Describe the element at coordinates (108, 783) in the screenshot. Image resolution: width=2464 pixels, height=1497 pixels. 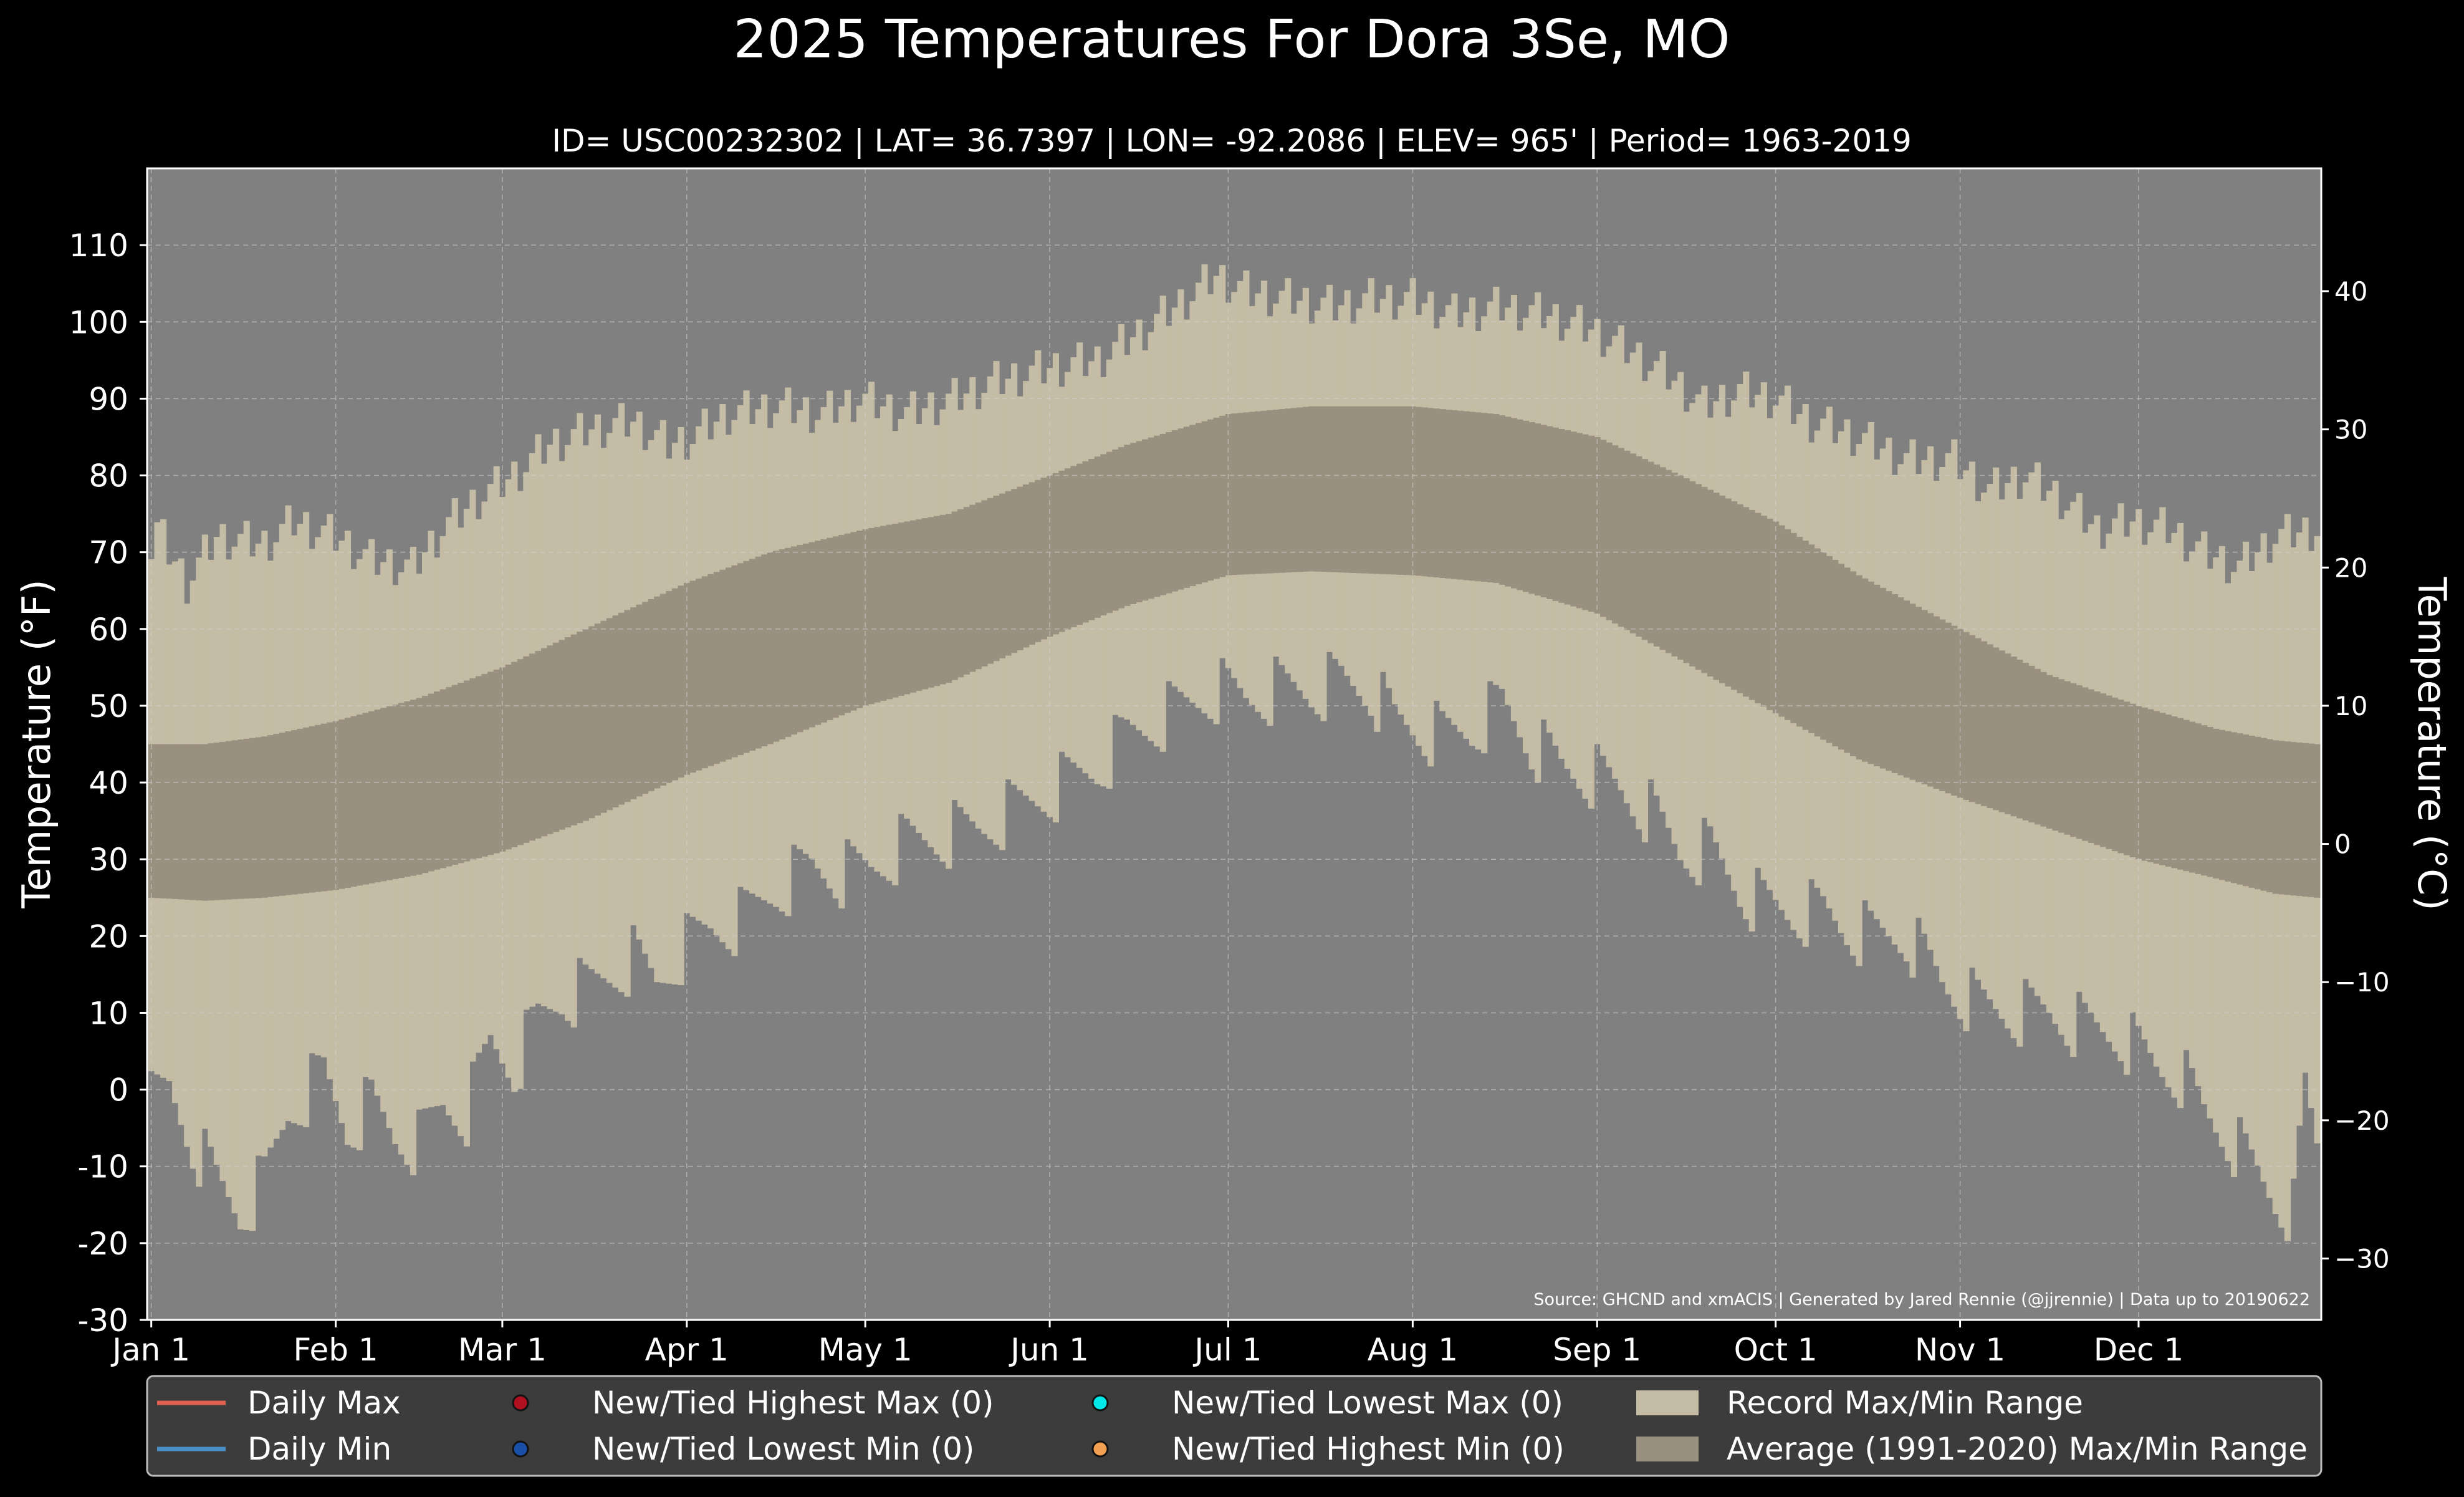
I see `y-axis-left: -30 -20 -10 0 10 20 30 40 50 60 70 80 90 100 110` at that location.